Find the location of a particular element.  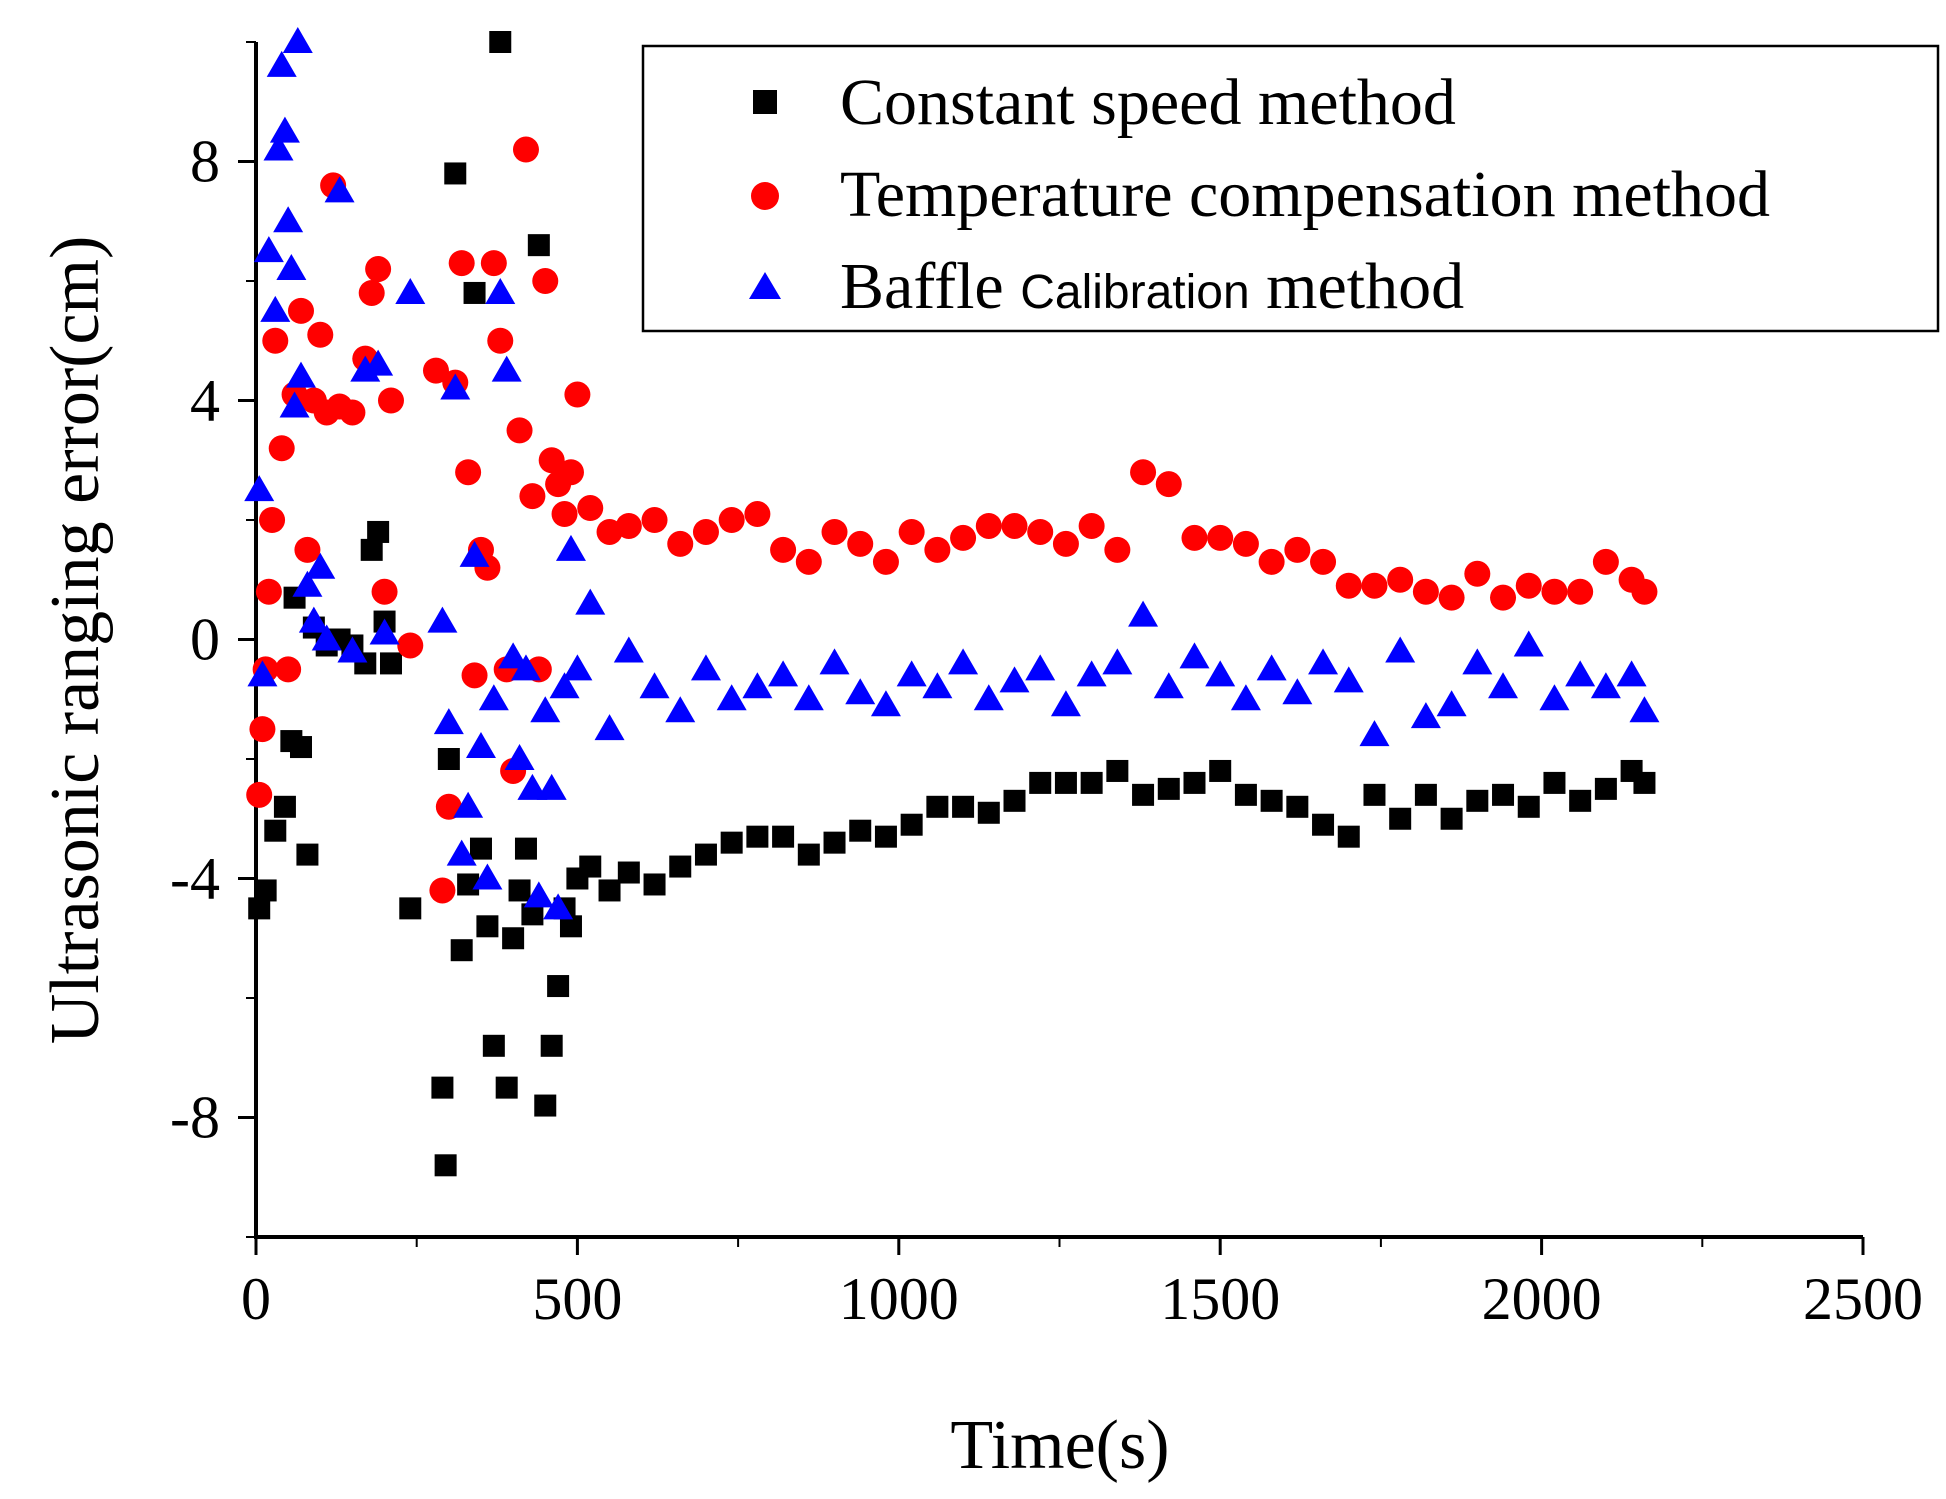

x-tick-label: 1500 is located at coordinates (1220, 1299).